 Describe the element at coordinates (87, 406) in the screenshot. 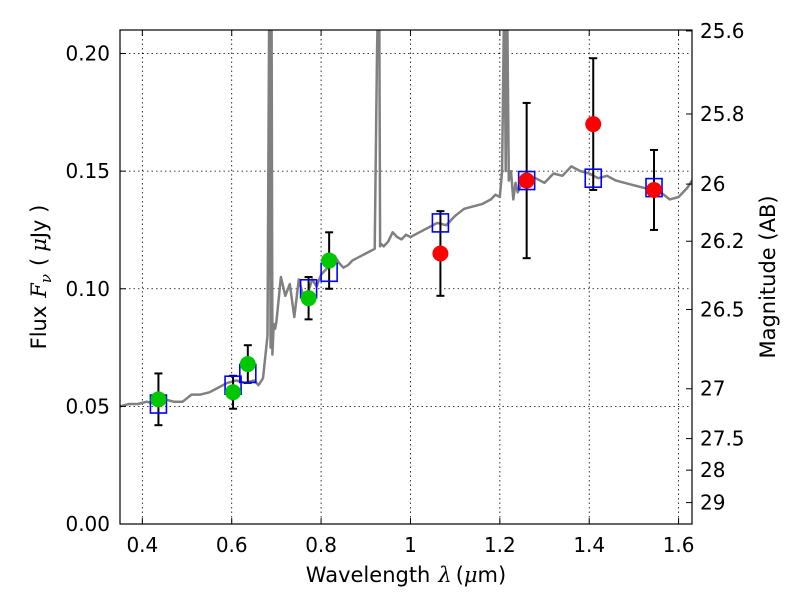

I see `y-tick-label: 0.05` at that location.